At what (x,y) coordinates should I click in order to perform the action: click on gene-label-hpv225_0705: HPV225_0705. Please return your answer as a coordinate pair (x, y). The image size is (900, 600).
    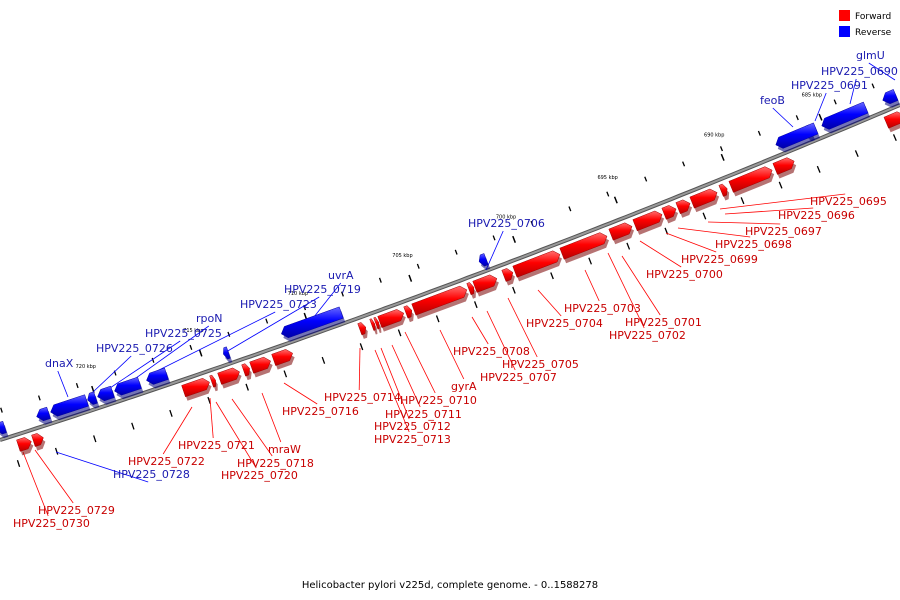
    Looking at the image, I should click on (540, 364).